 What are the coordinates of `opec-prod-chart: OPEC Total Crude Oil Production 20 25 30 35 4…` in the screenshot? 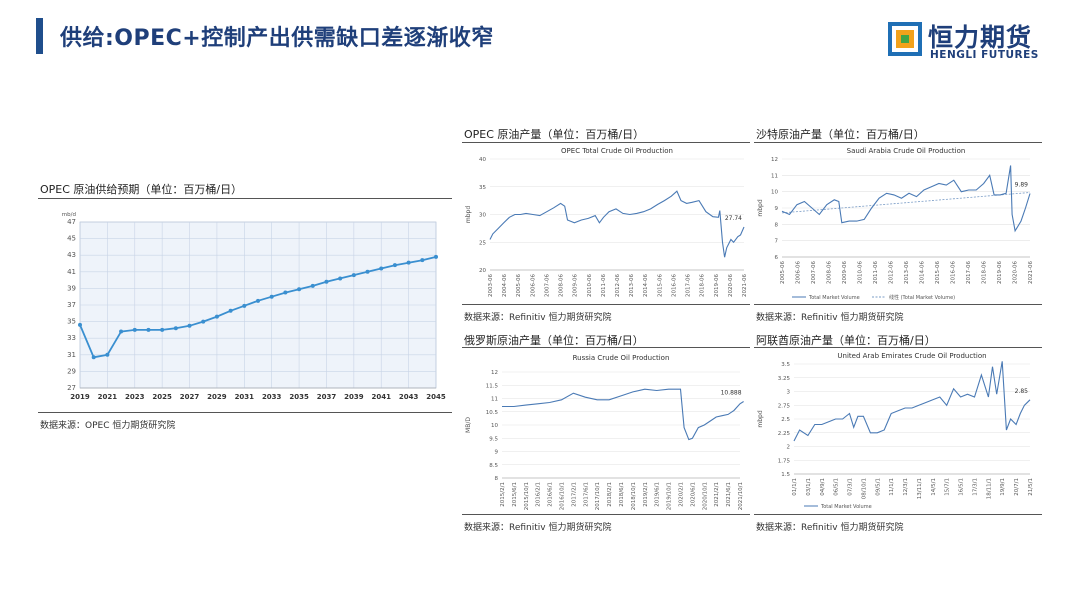 It's located at (606, 222).